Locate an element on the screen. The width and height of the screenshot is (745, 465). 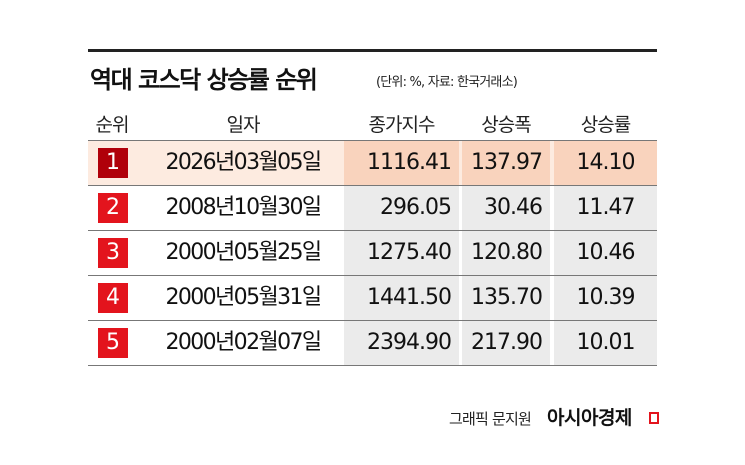
change-cell: 120.80 is located at coordinates (506, 253).